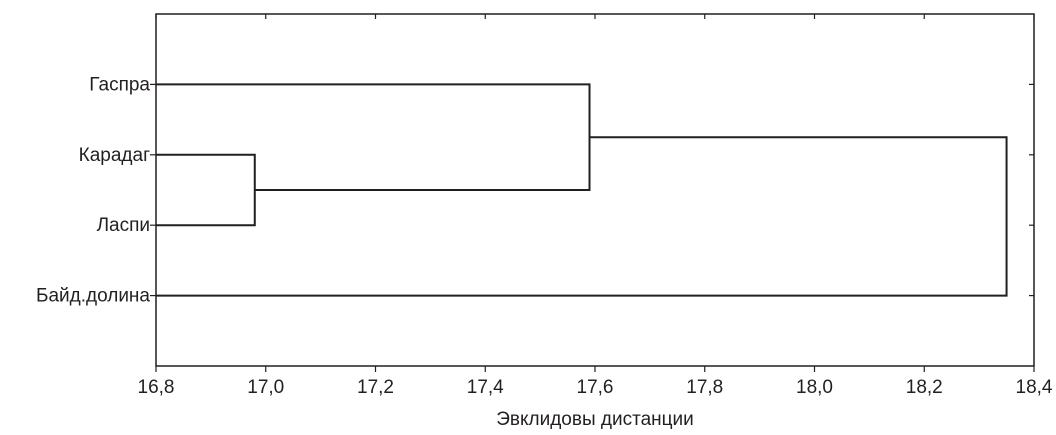  What do you see at coordinates (704, 387) in the screenshot?
I see `x-tick-label: 17,8` at bounding box center [704, 387].